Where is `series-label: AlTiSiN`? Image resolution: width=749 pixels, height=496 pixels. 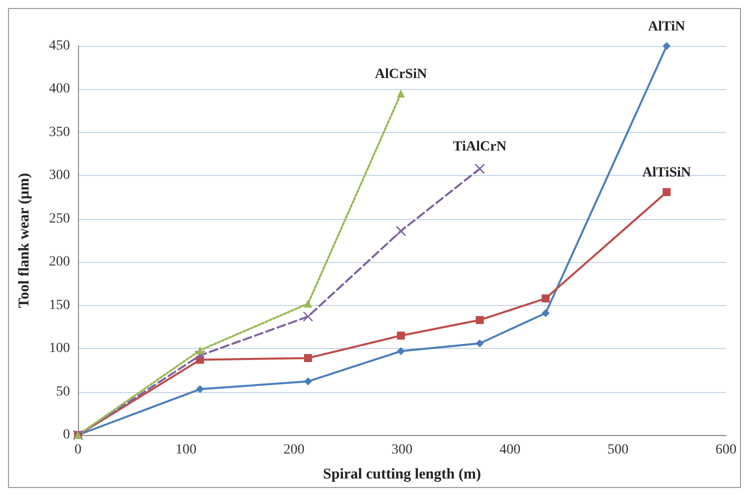
series-label: AlTiSiN is located at coordinates (666, 173).